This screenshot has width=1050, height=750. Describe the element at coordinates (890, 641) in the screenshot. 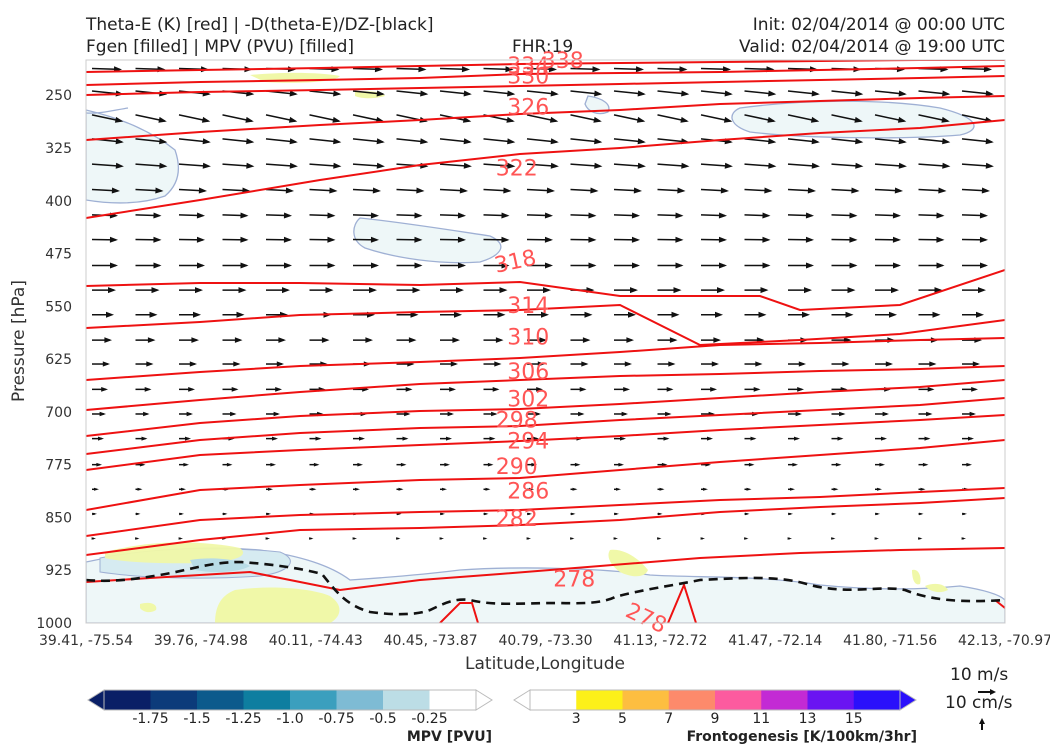

I see `x-tick-label: 41.80, -71.56` at that location.